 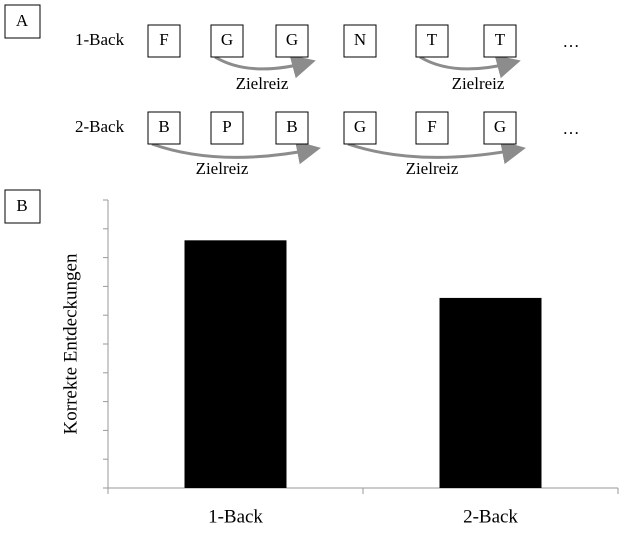 What do you see at coordinates (490, 516) in the screenshot?
I see `x-tick-label: 2-Back` at bounding box center [490, 516].